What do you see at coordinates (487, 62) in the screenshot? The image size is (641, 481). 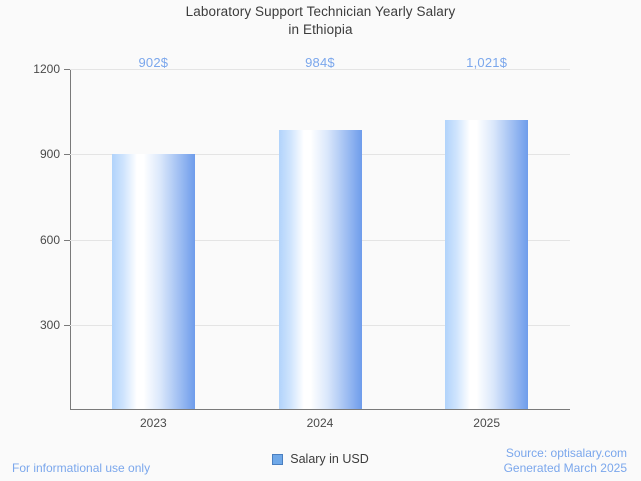 I see `bar-value-label: 1,021$` at bounding box center [487, 62].